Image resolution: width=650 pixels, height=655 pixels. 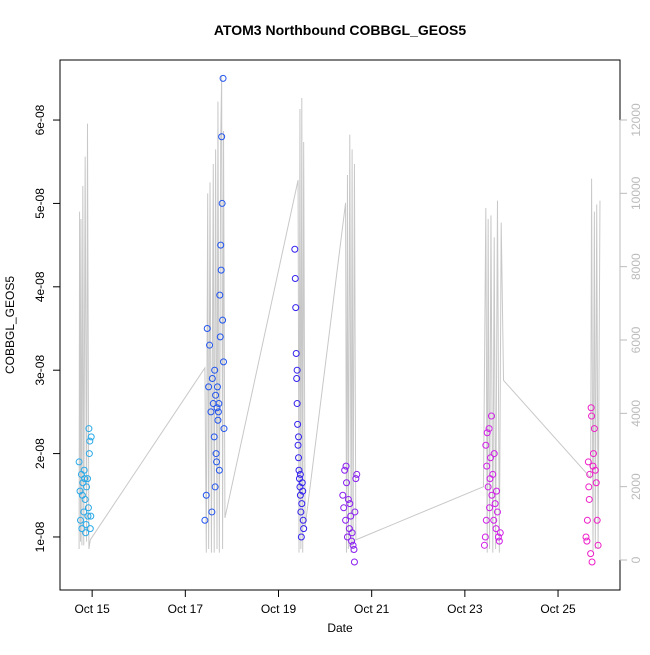 What do you see at coordinates (186, 609) in the screenshot?
I see `x-tick-label: Oct 17` at bounding box center [186, 609].